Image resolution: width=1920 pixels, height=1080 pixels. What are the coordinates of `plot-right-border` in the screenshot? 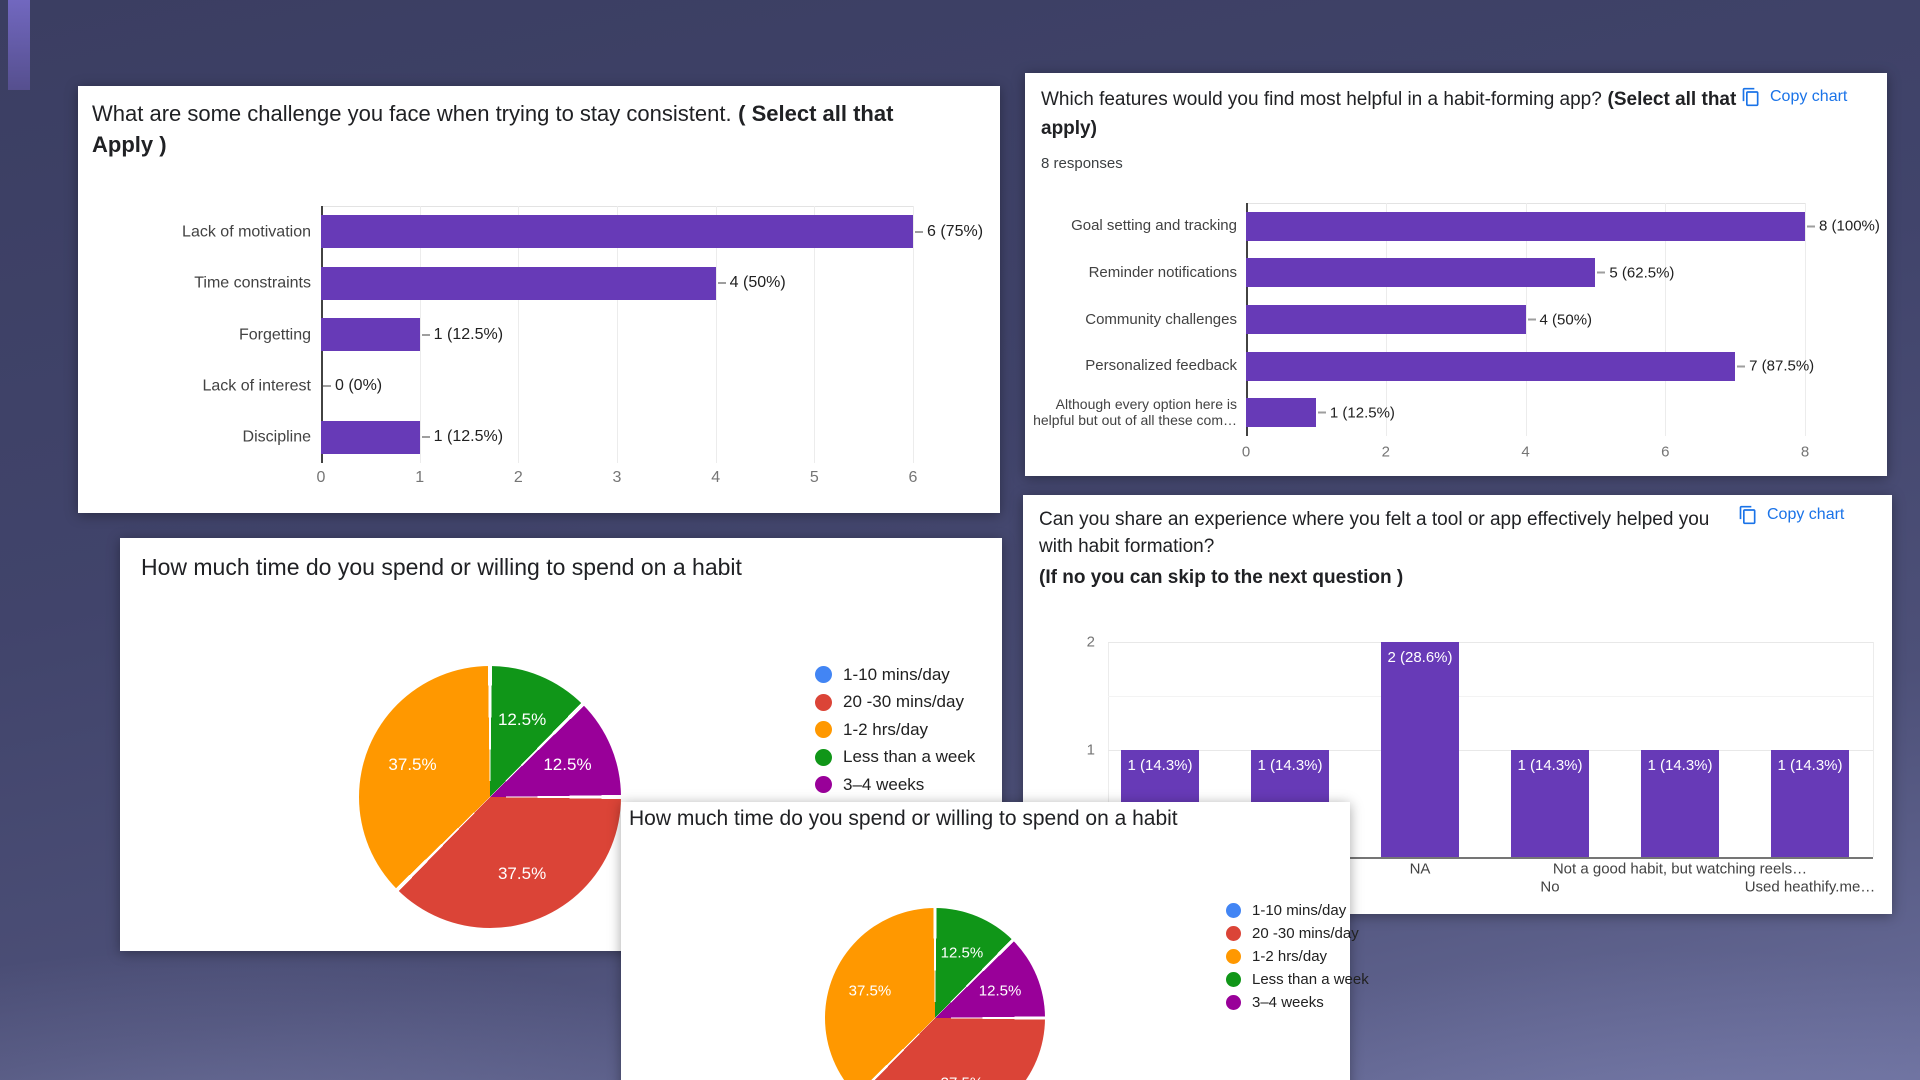 It's located at (1873, 749).